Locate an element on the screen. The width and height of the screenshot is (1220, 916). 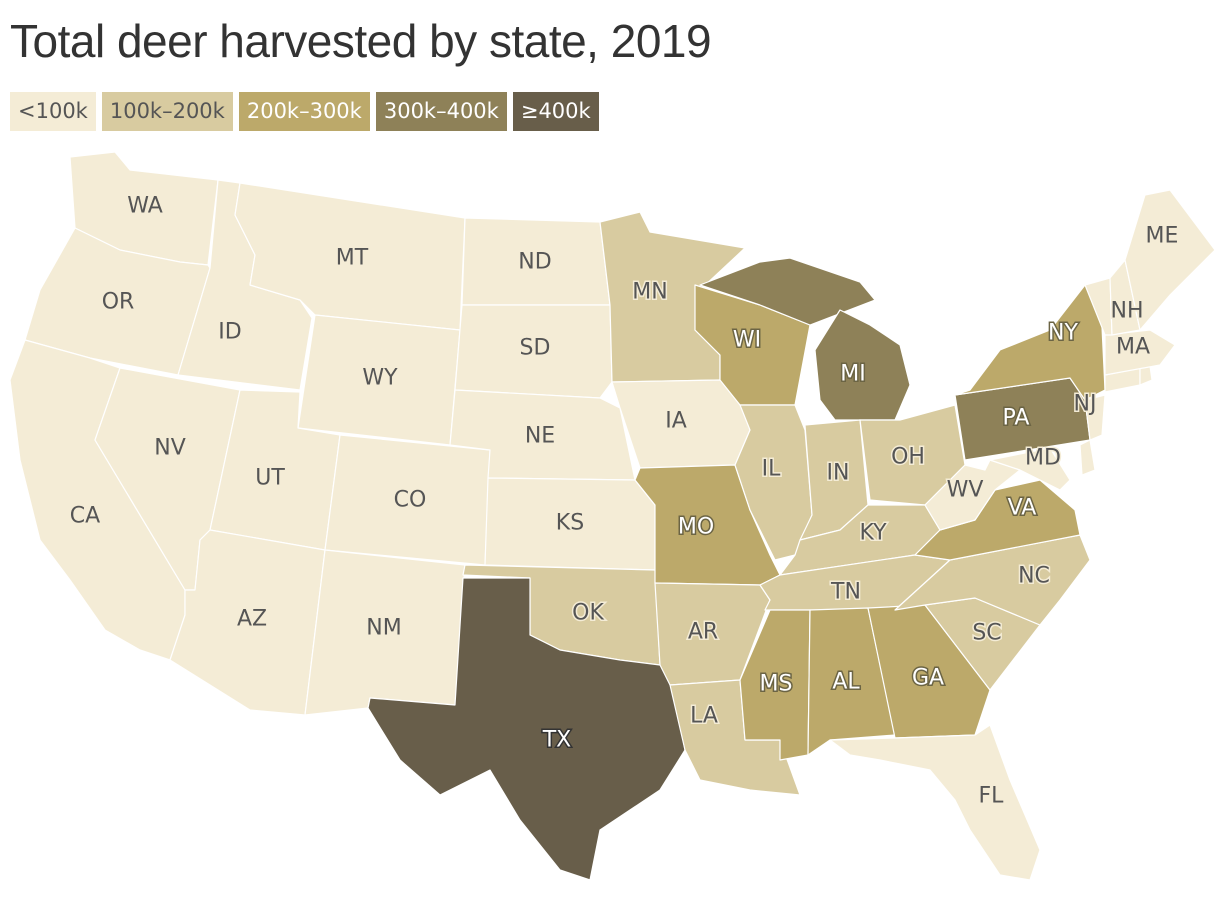
label-oh: OH is located at coordinates (908, 457).